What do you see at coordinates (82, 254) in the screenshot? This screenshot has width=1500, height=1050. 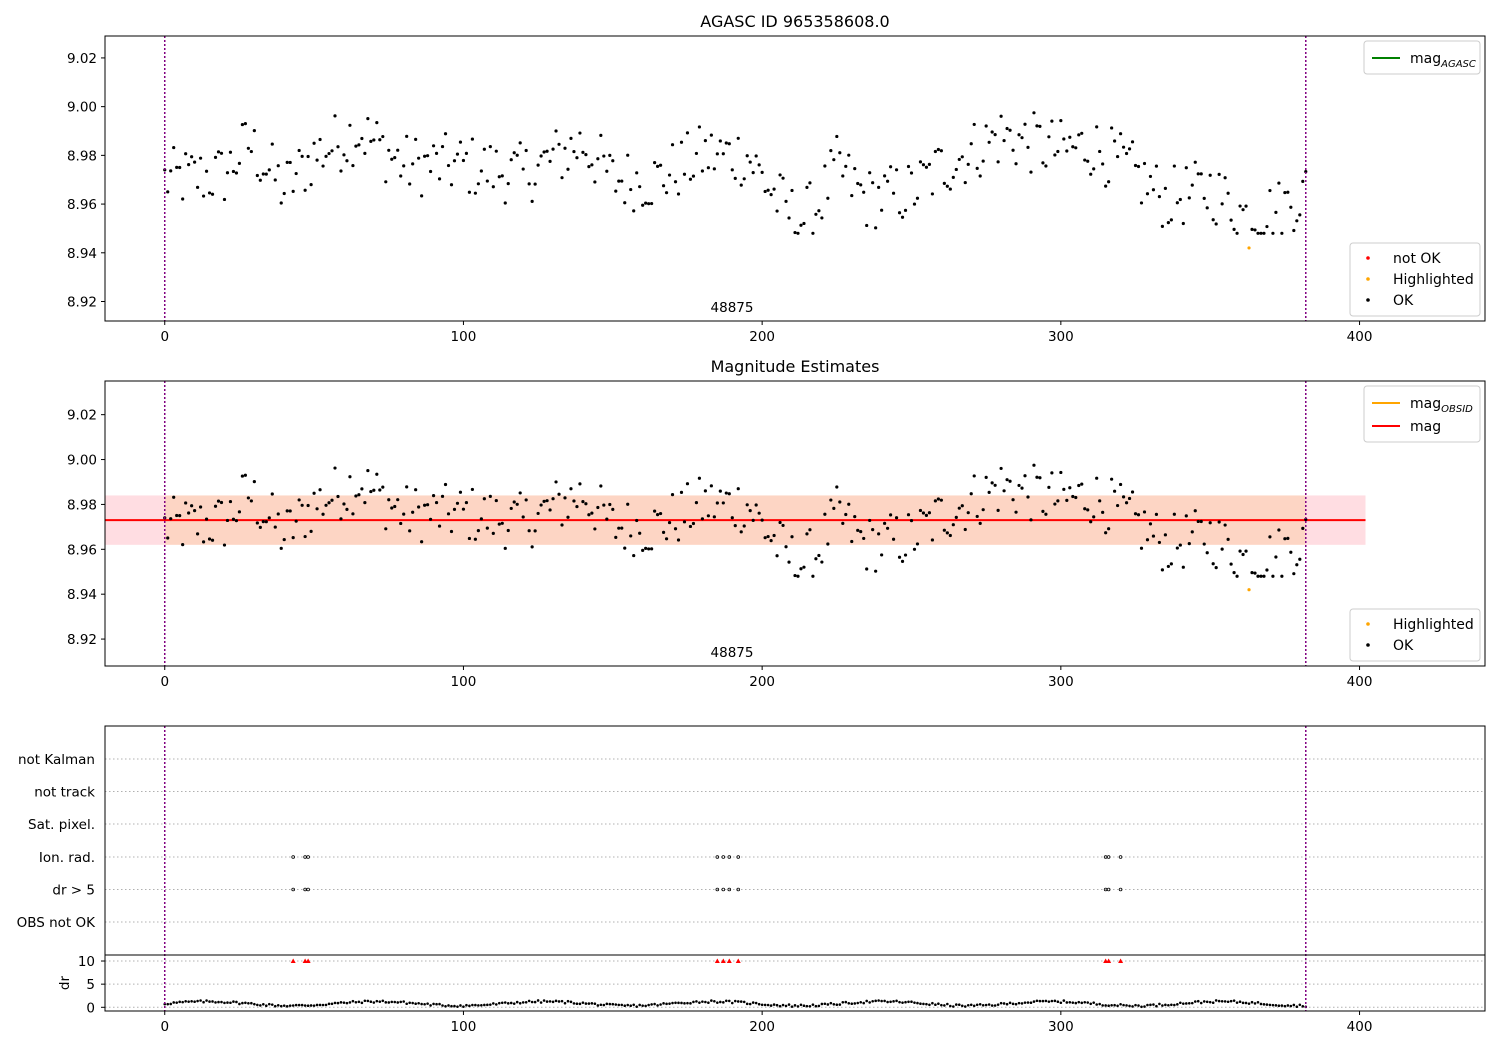 I see `p1-ytick-label: 8.94` at bounding box center [82, 254].